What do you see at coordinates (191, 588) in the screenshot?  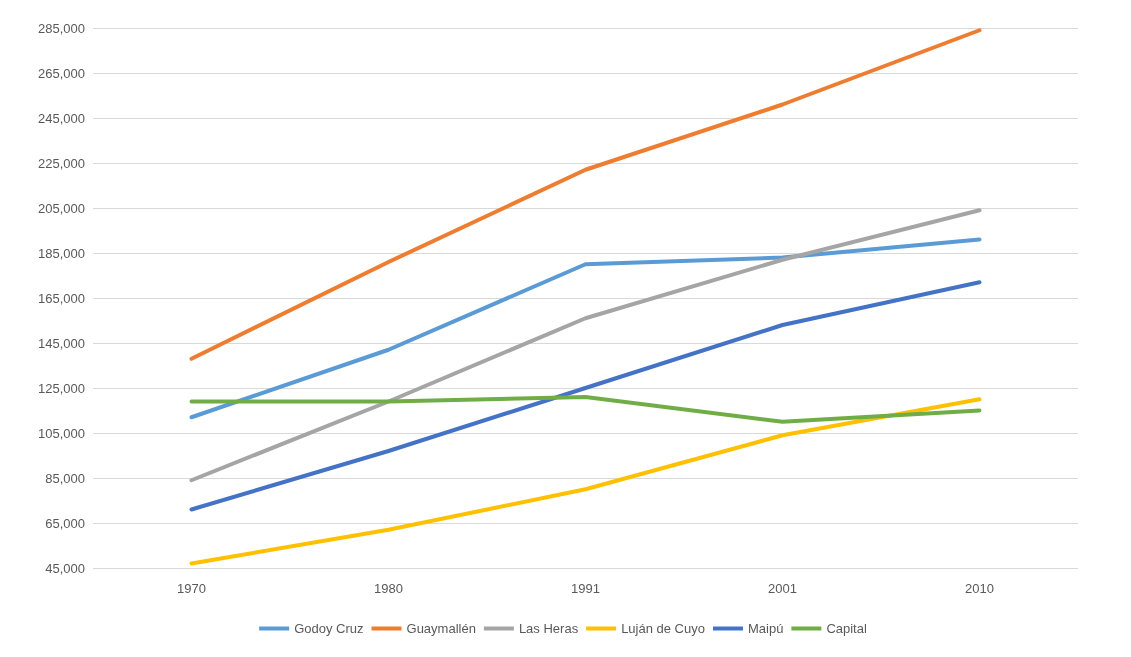 I see `x-tick-label: 1970` at bounding box center [191, 588].